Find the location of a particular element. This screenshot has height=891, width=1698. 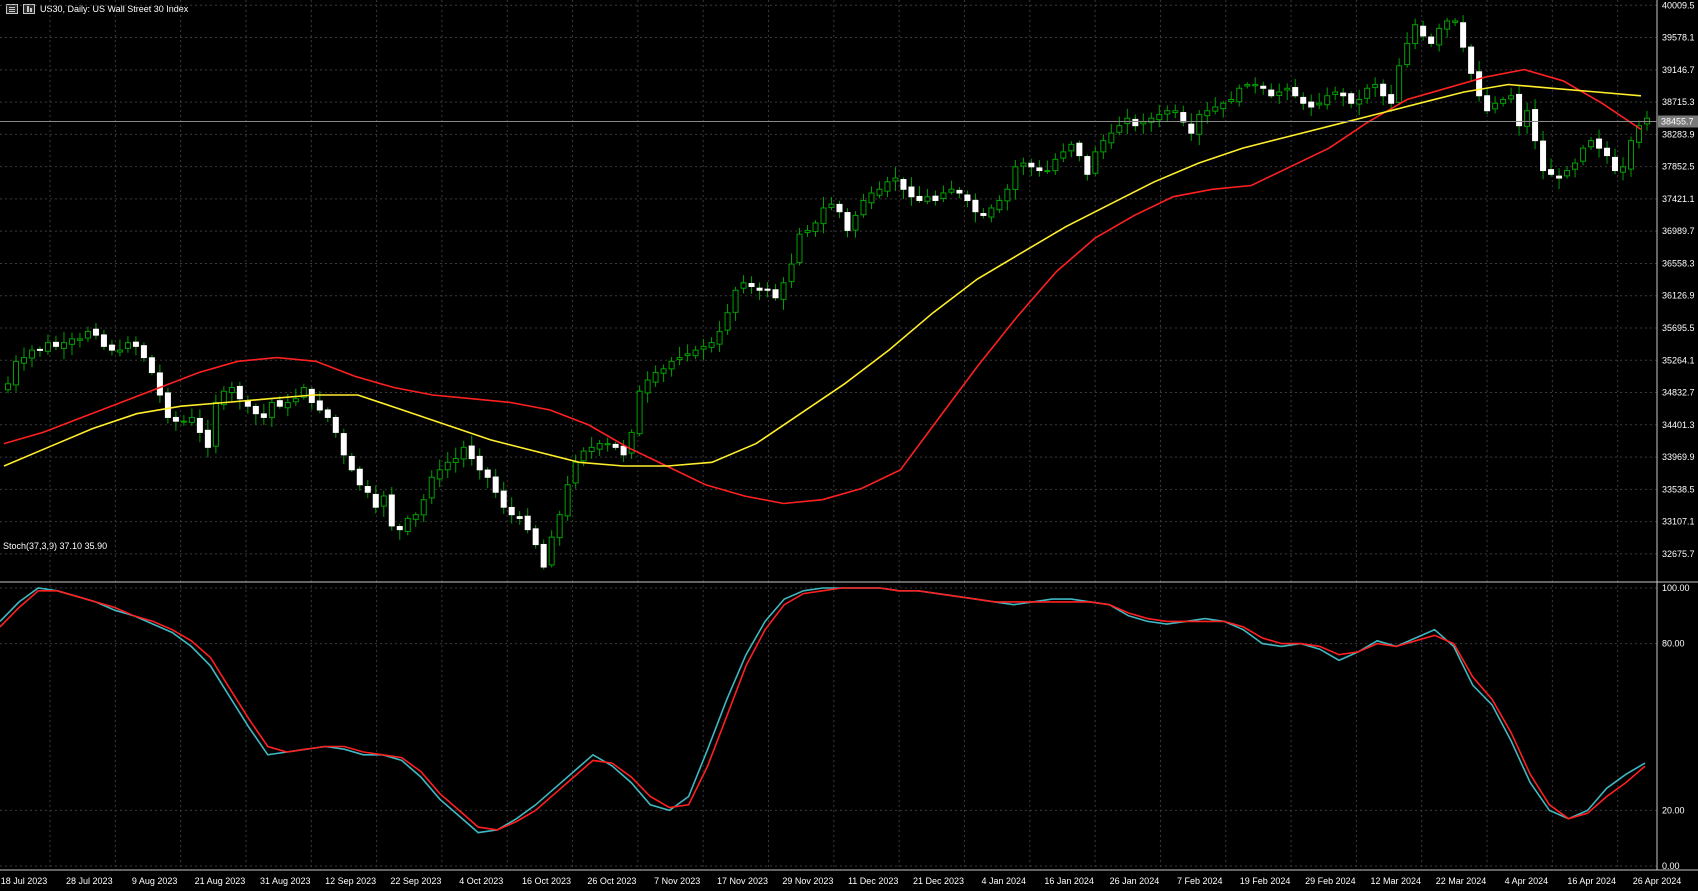

stoch-tick-label: 80.00 is located at coordinates (1673, 644).